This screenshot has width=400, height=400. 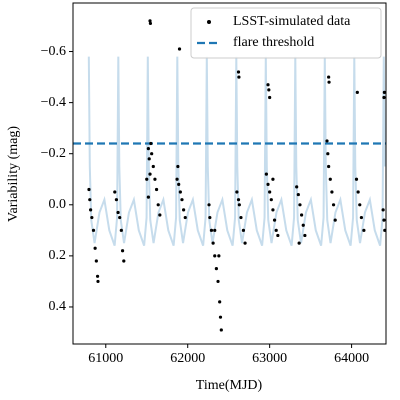 I want to click on legend-marker, so click(x=209, y=22).